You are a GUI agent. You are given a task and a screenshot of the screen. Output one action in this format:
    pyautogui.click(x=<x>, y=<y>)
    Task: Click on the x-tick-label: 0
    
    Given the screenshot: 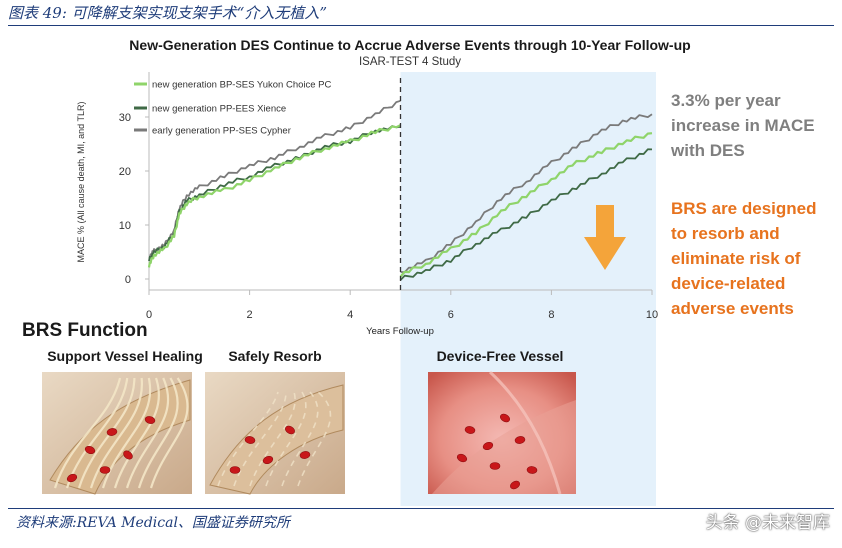 What is the action you would take?
    pyautogui.click(x=149, y=315)
    